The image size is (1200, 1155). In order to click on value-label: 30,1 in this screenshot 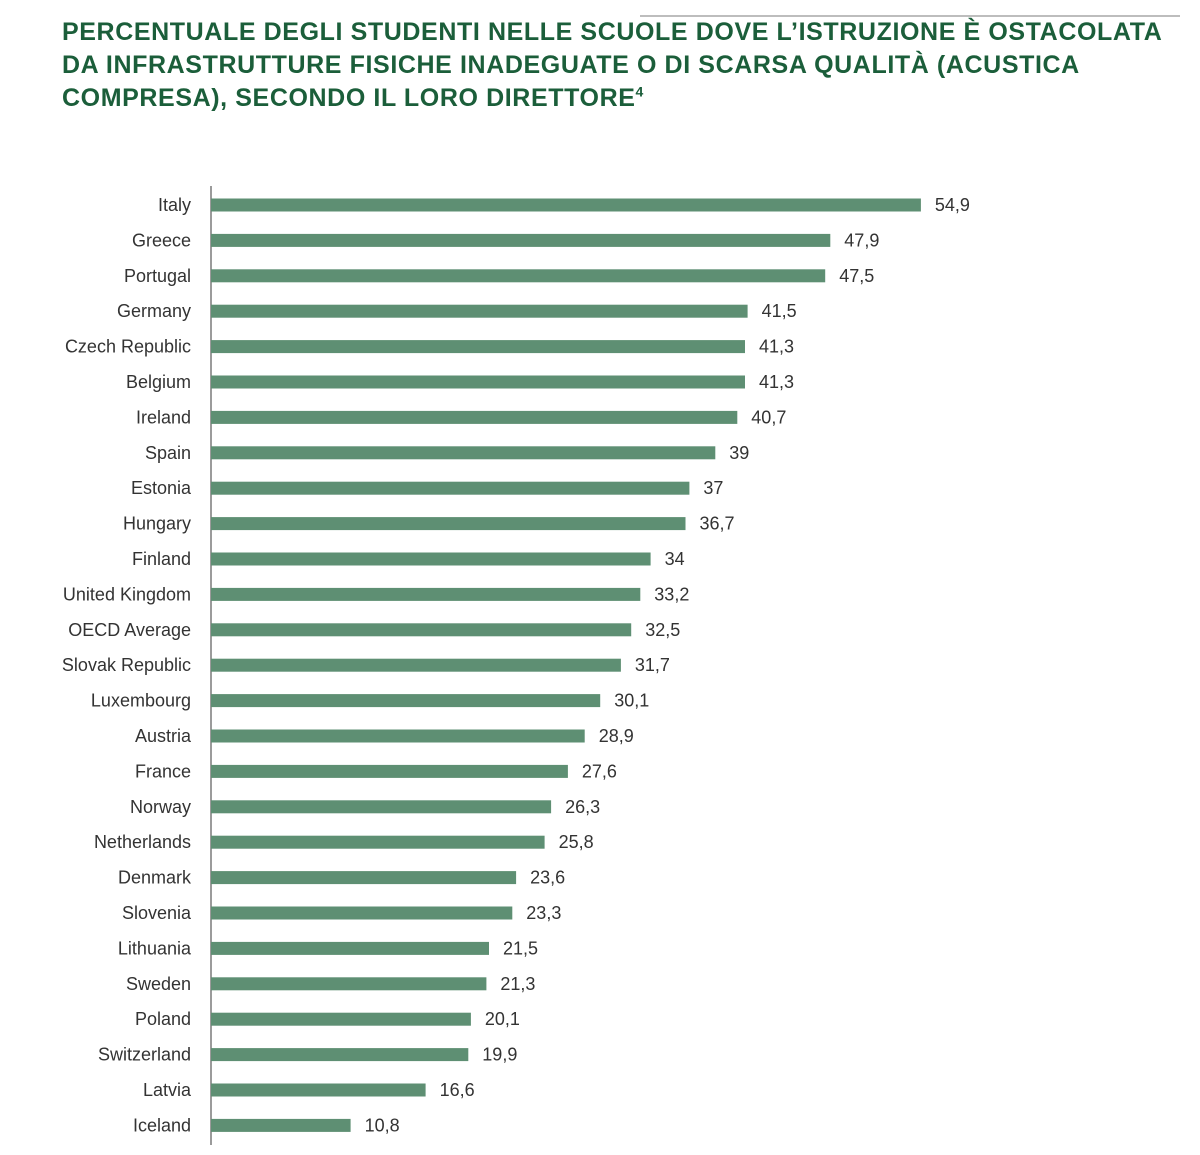, I will do `click(631, 701)`.